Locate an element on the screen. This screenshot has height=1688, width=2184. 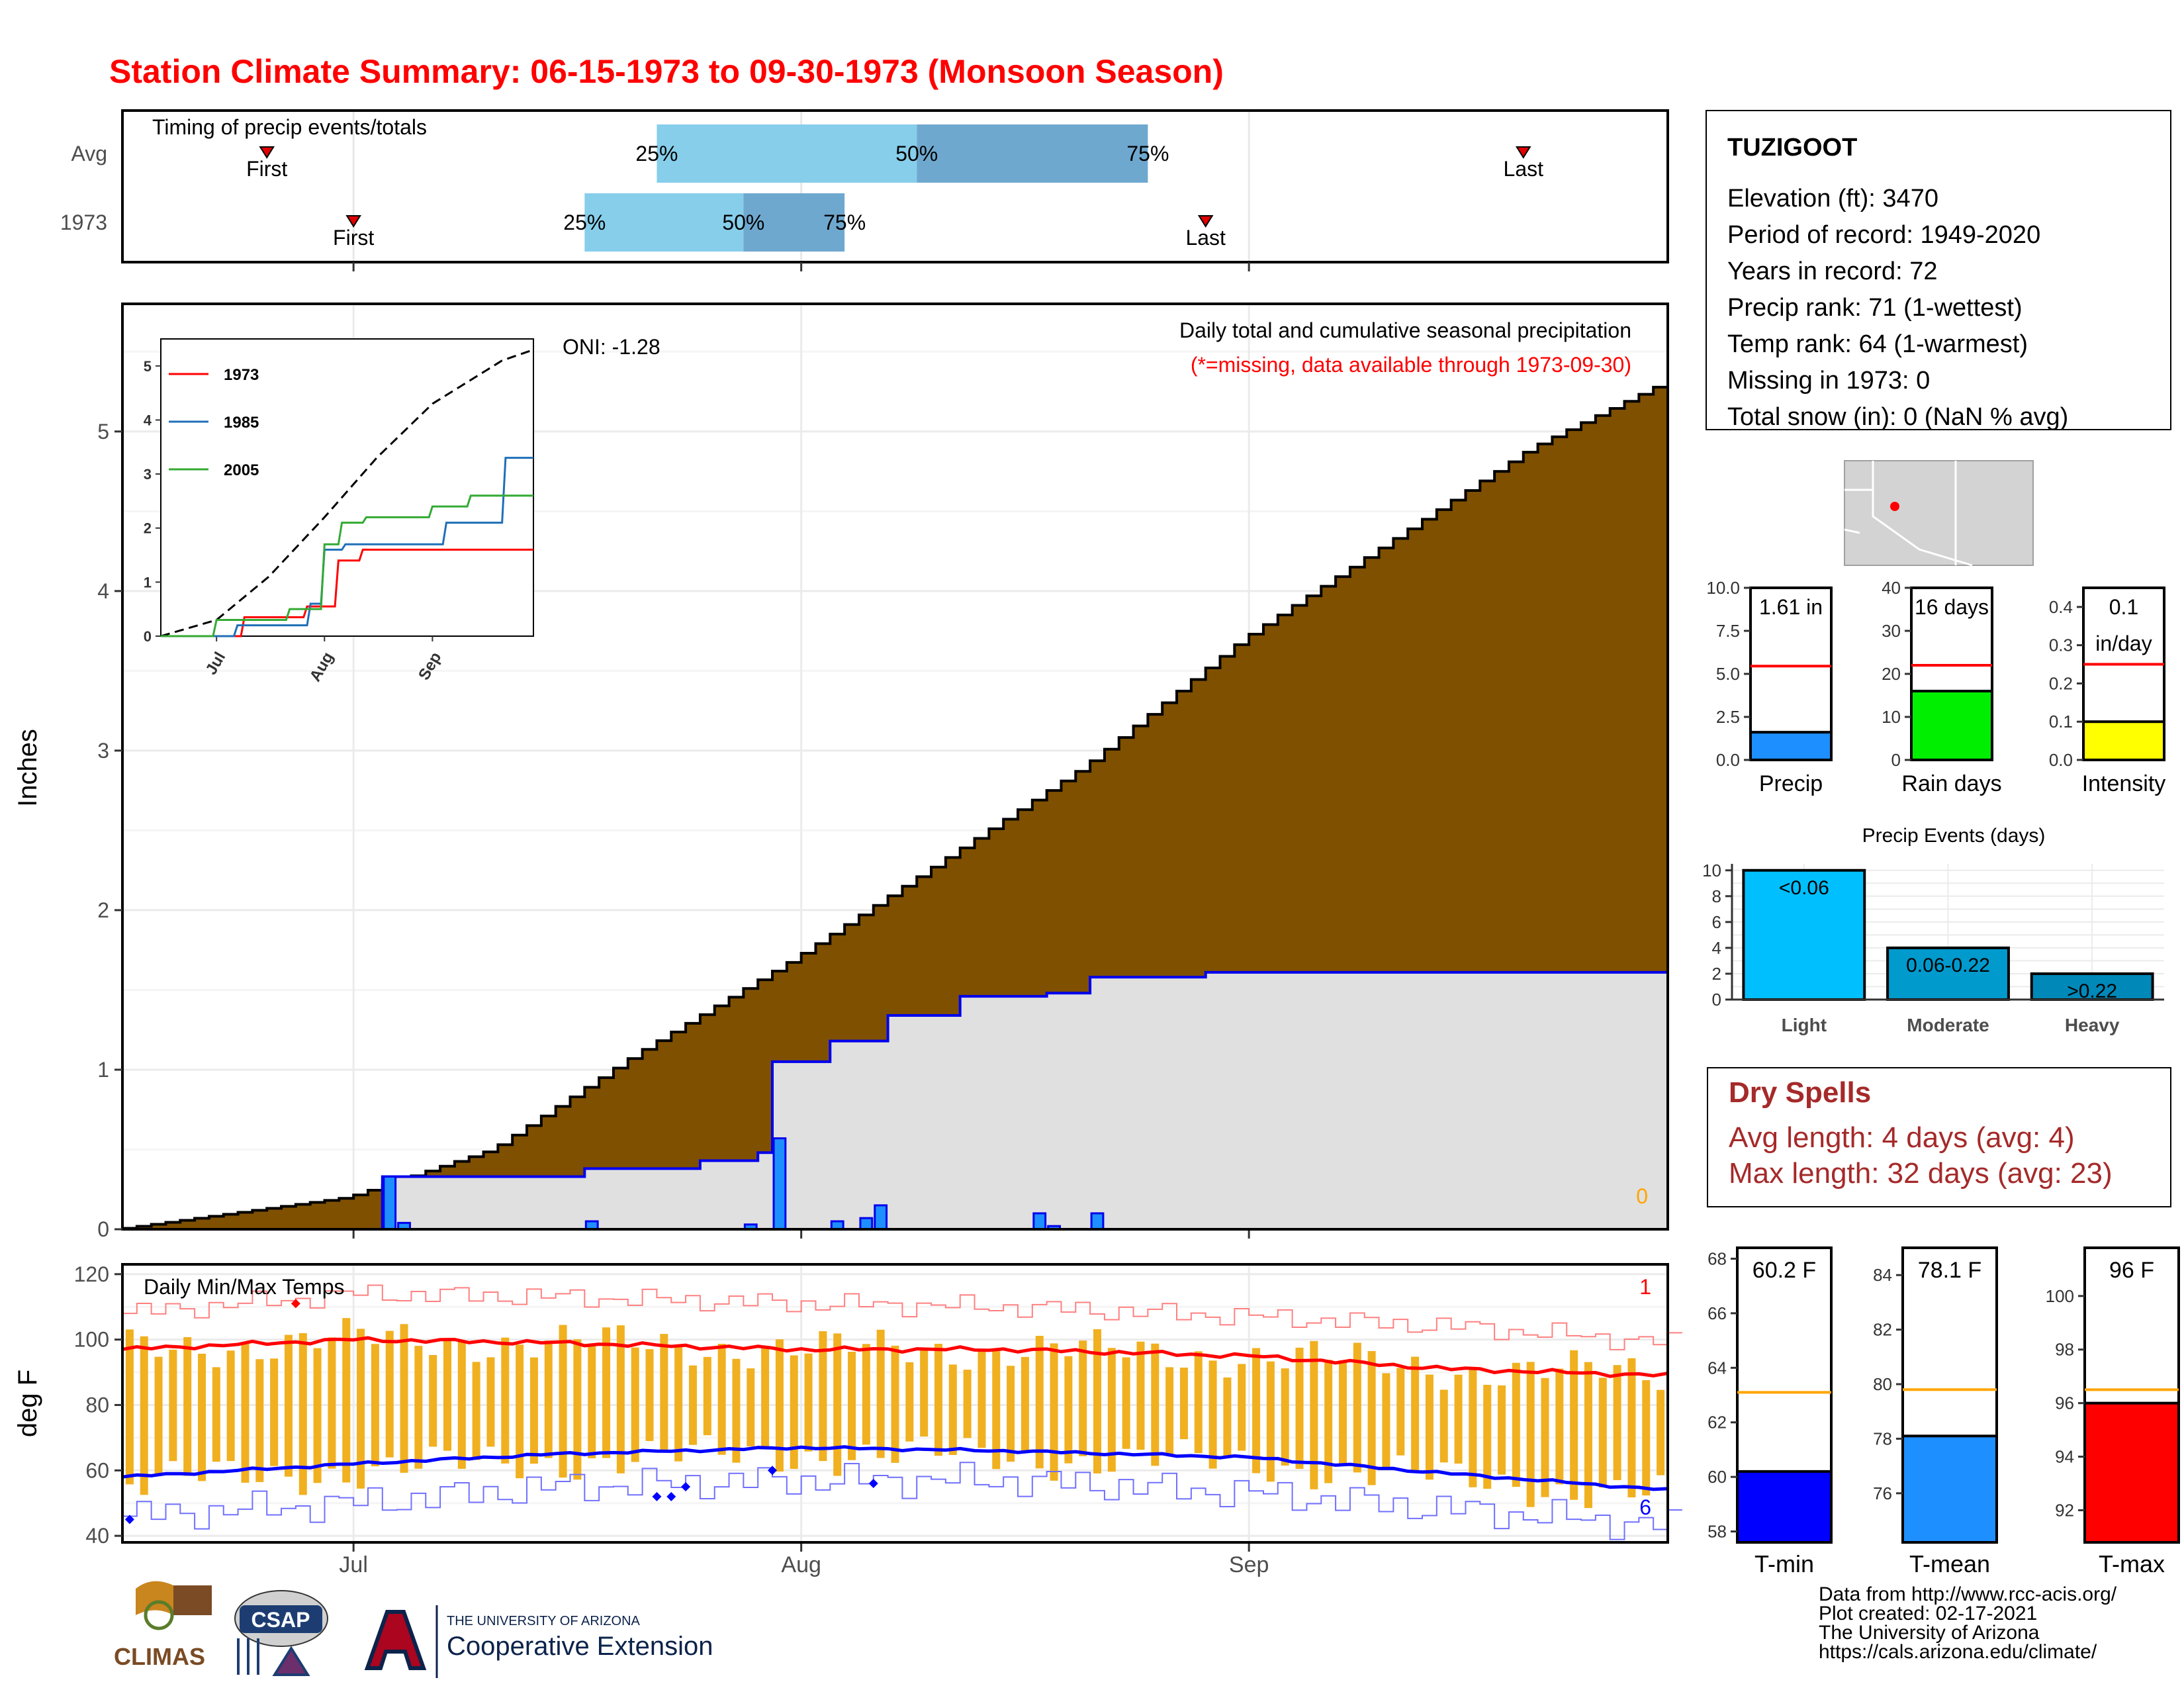
timing-labels: 25% 50% 75% First Last 25% 50% 75% First Last is located at coordinates (894, 196).